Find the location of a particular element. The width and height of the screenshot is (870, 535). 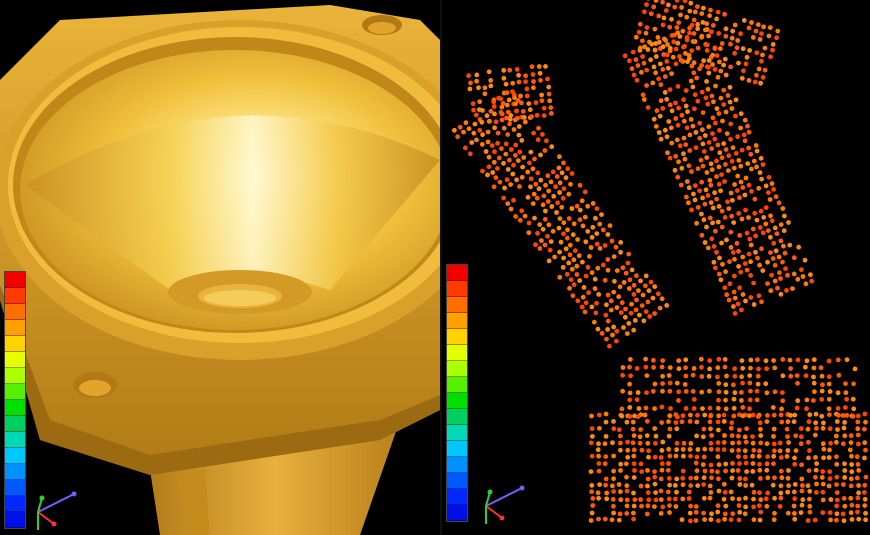

viewport-divider is located at coordinates (441, 267).